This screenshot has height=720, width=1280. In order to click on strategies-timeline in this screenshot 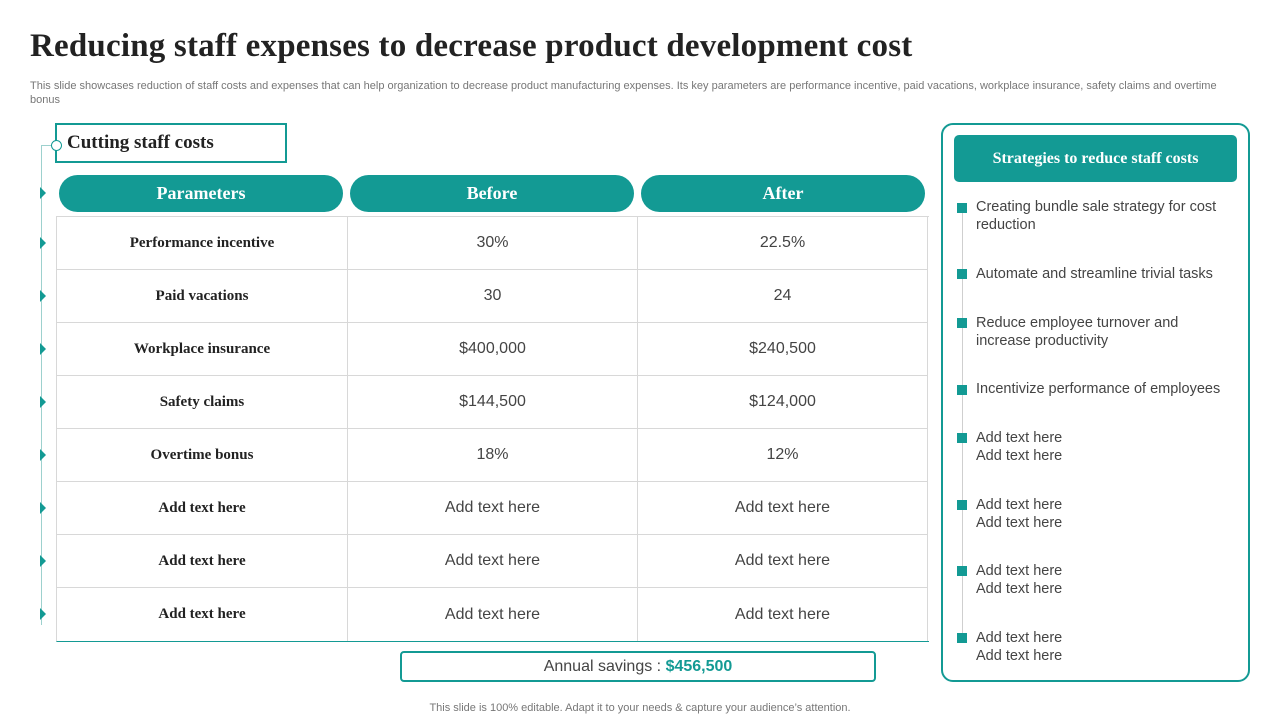, I will do `click(962, 424)`.